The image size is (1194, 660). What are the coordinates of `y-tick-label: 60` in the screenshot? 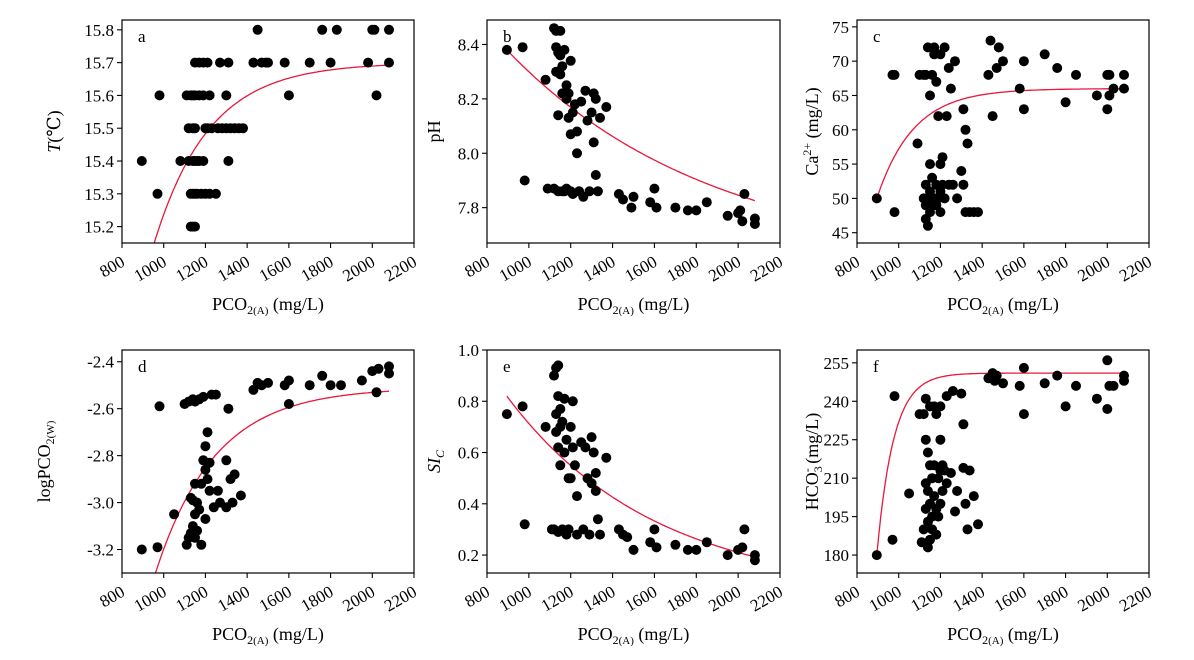 It's located at (840, 130).